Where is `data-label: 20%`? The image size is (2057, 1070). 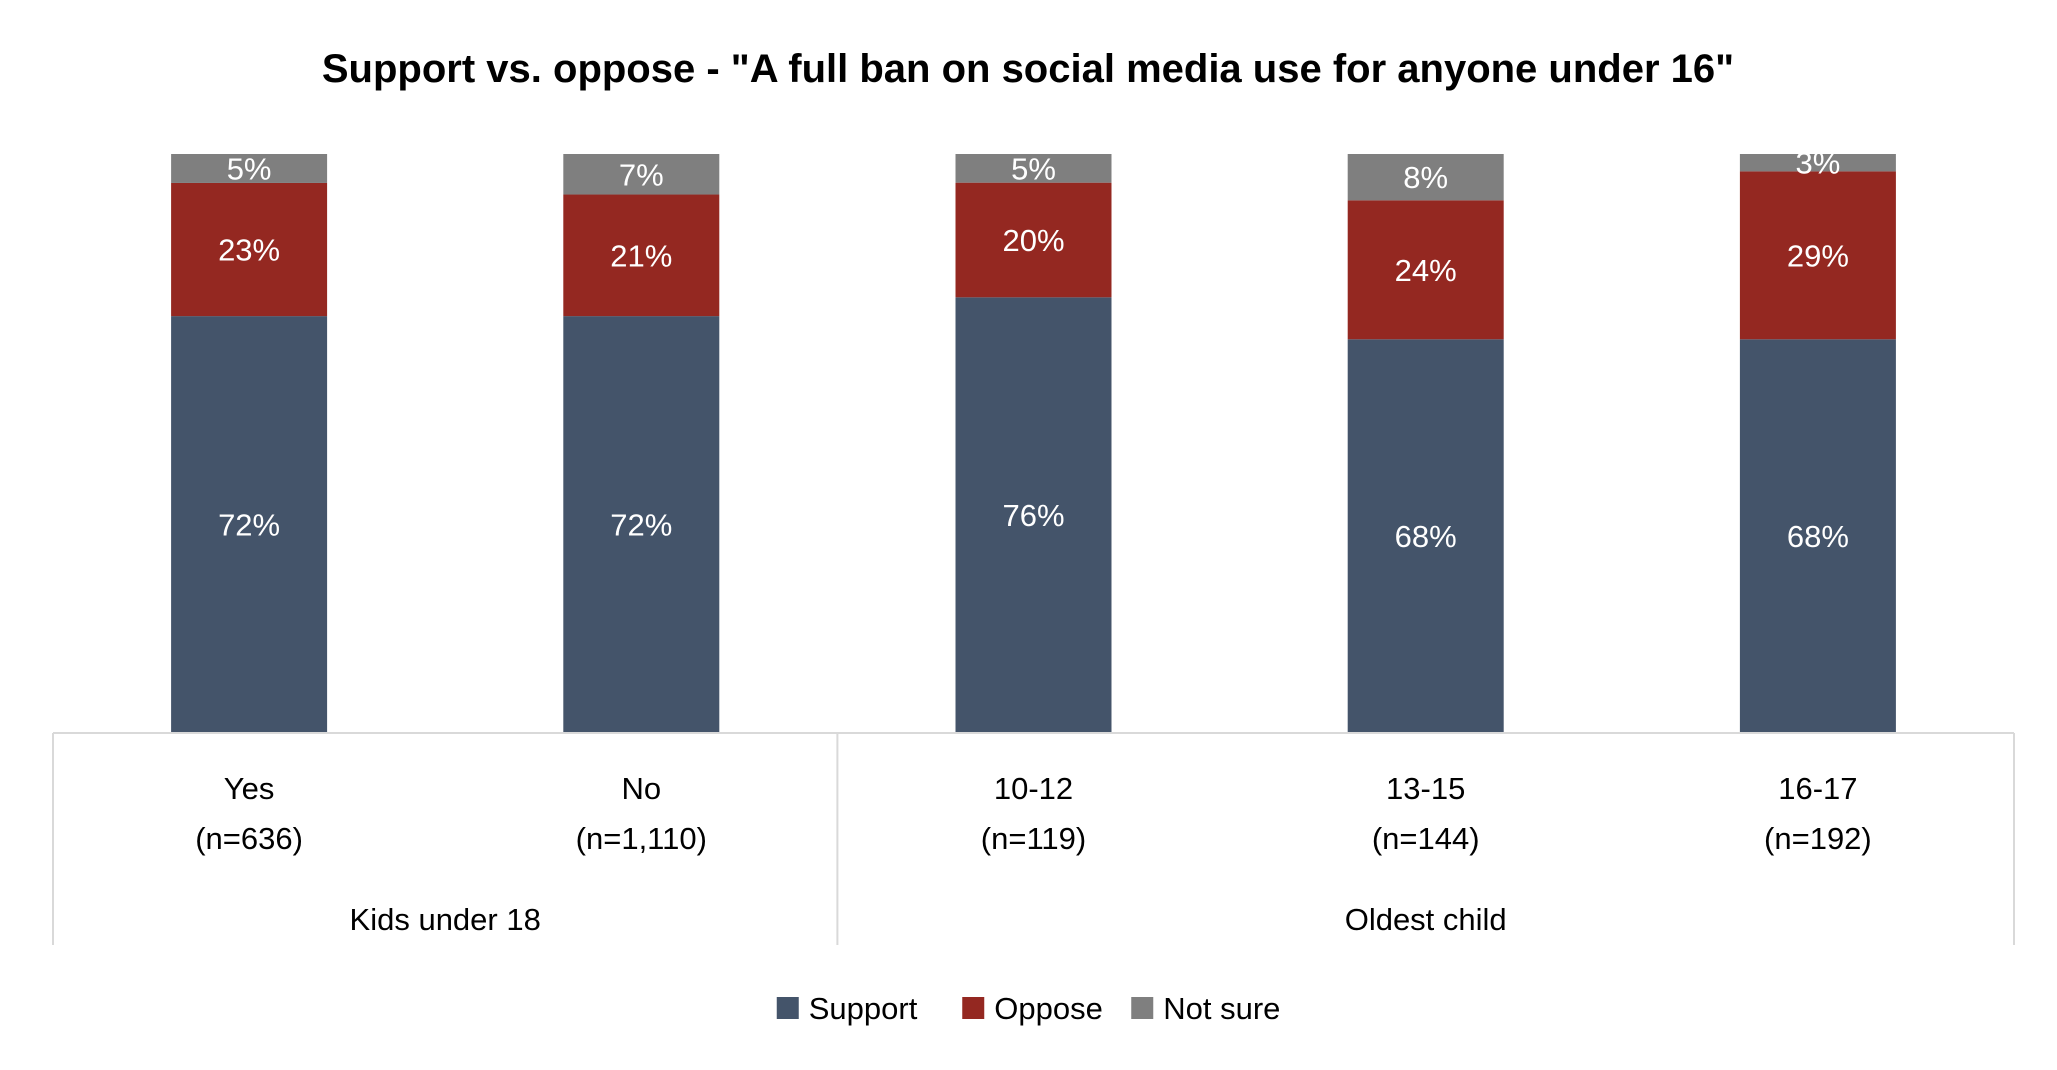 data-label: 20% is located at coordinates (1033, 240).